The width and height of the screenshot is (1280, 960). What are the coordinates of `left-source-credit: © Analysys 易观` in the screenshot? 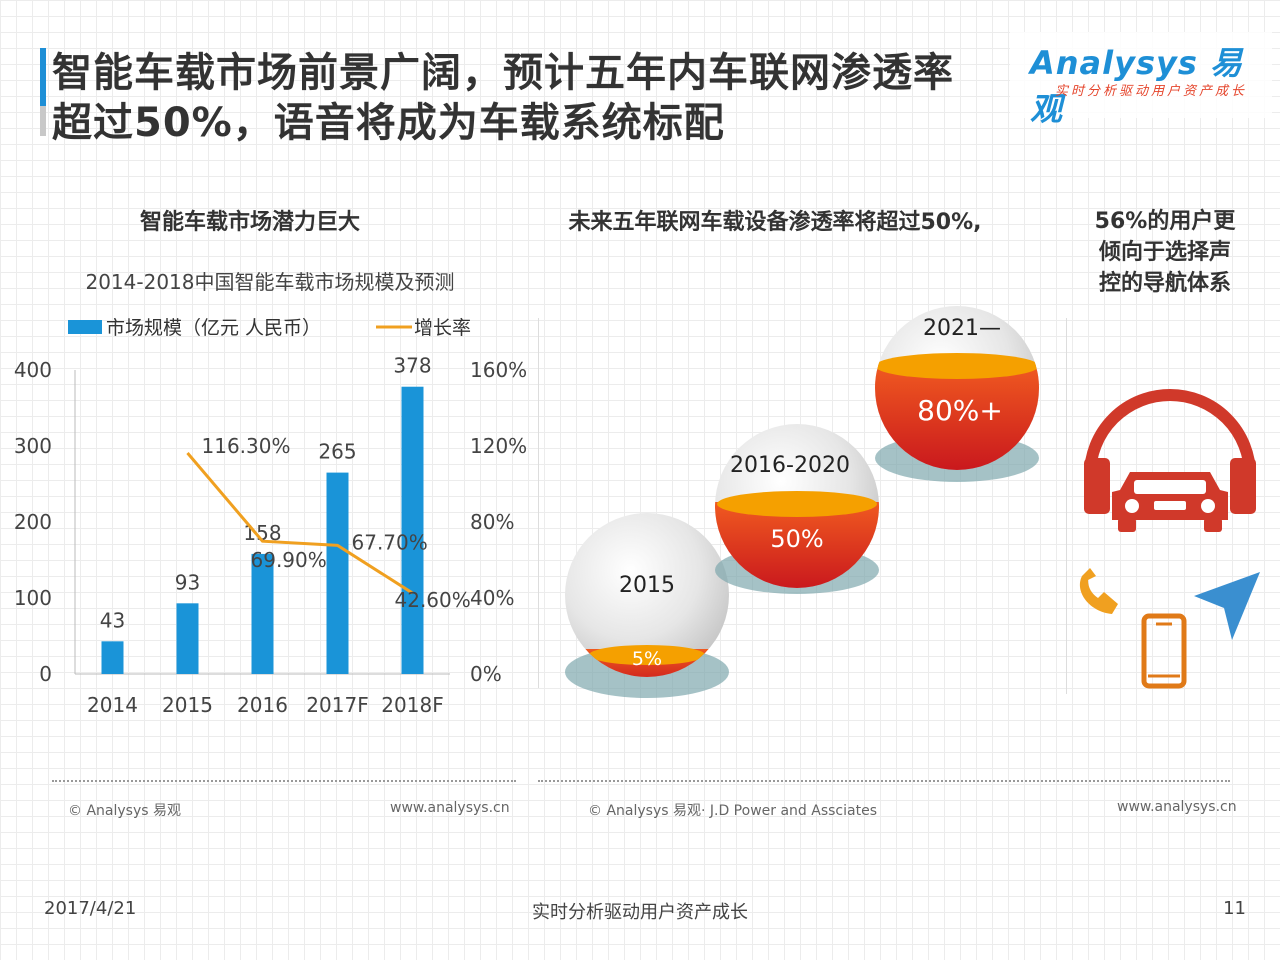 It's located at (124, 811).